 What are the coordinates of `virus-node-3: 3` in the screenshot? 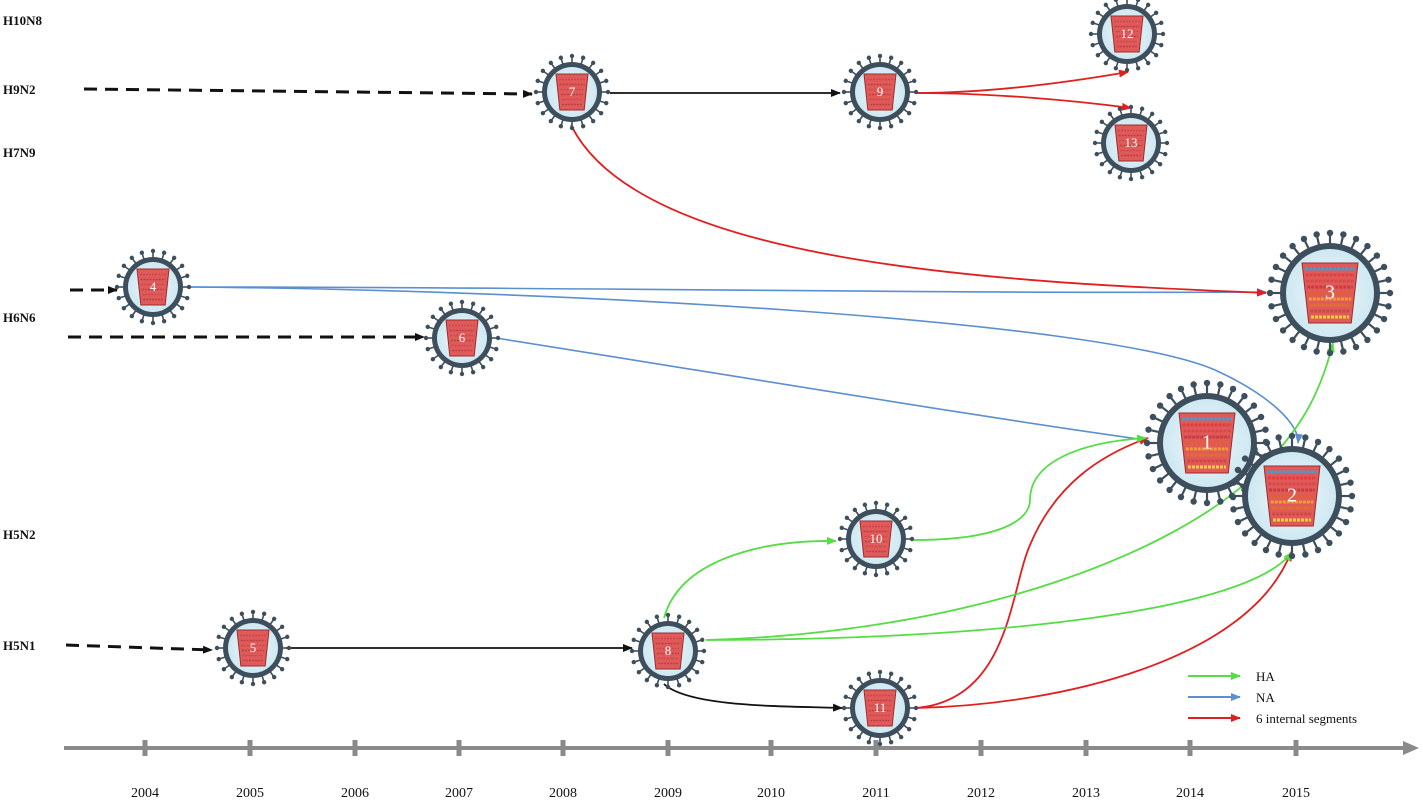 It's located at (1330, 293).